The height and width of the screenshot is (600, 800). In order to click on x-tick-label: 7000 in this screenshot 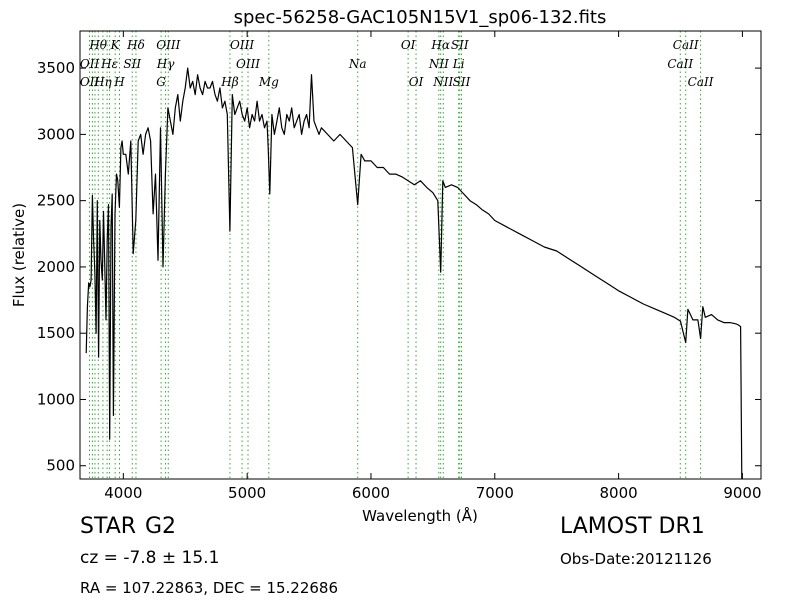, I will do `click(495, 493)`.